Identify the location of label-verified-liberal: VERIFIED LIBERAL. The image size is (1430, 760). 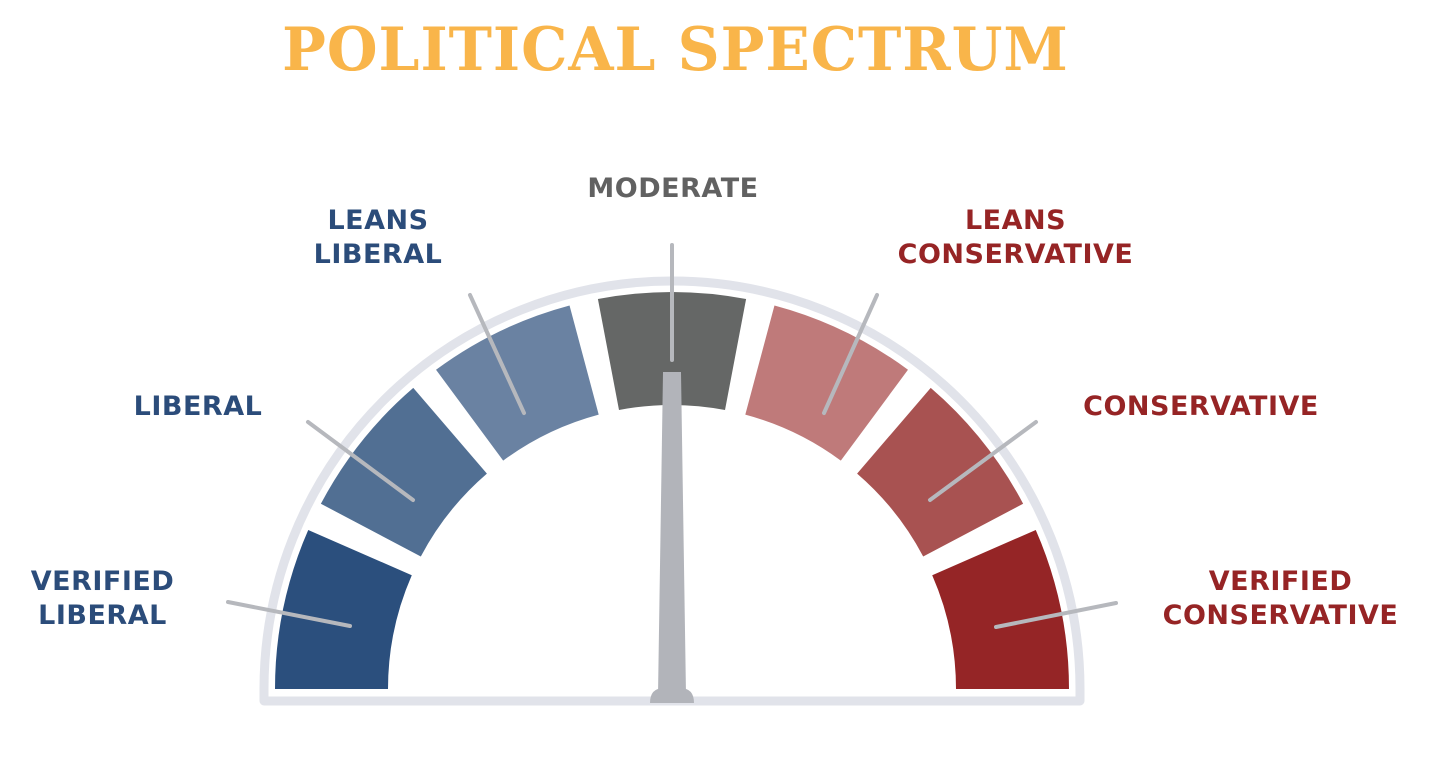
(102, 598).